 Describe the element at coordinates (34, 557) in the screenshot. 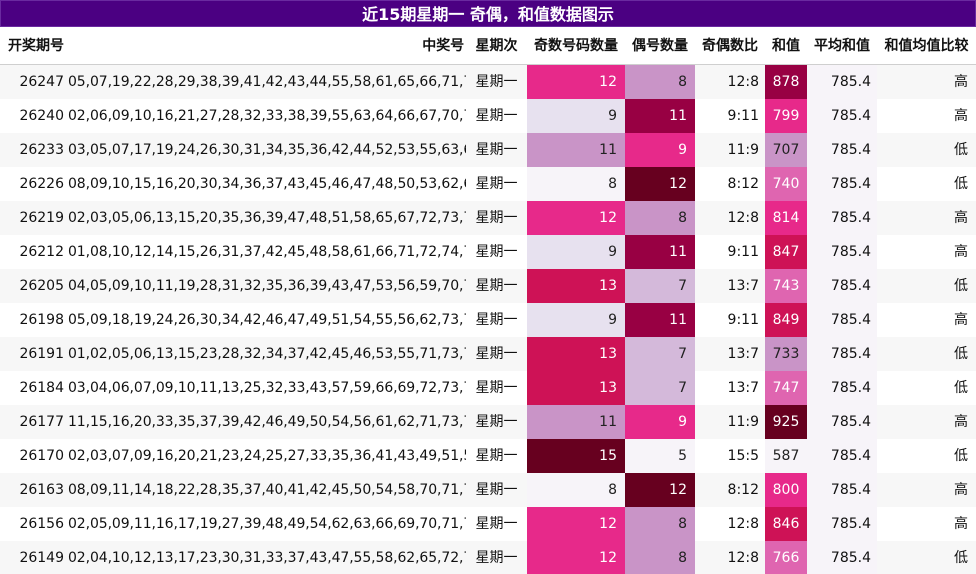

I see `issue-cell: 26149` at that location.